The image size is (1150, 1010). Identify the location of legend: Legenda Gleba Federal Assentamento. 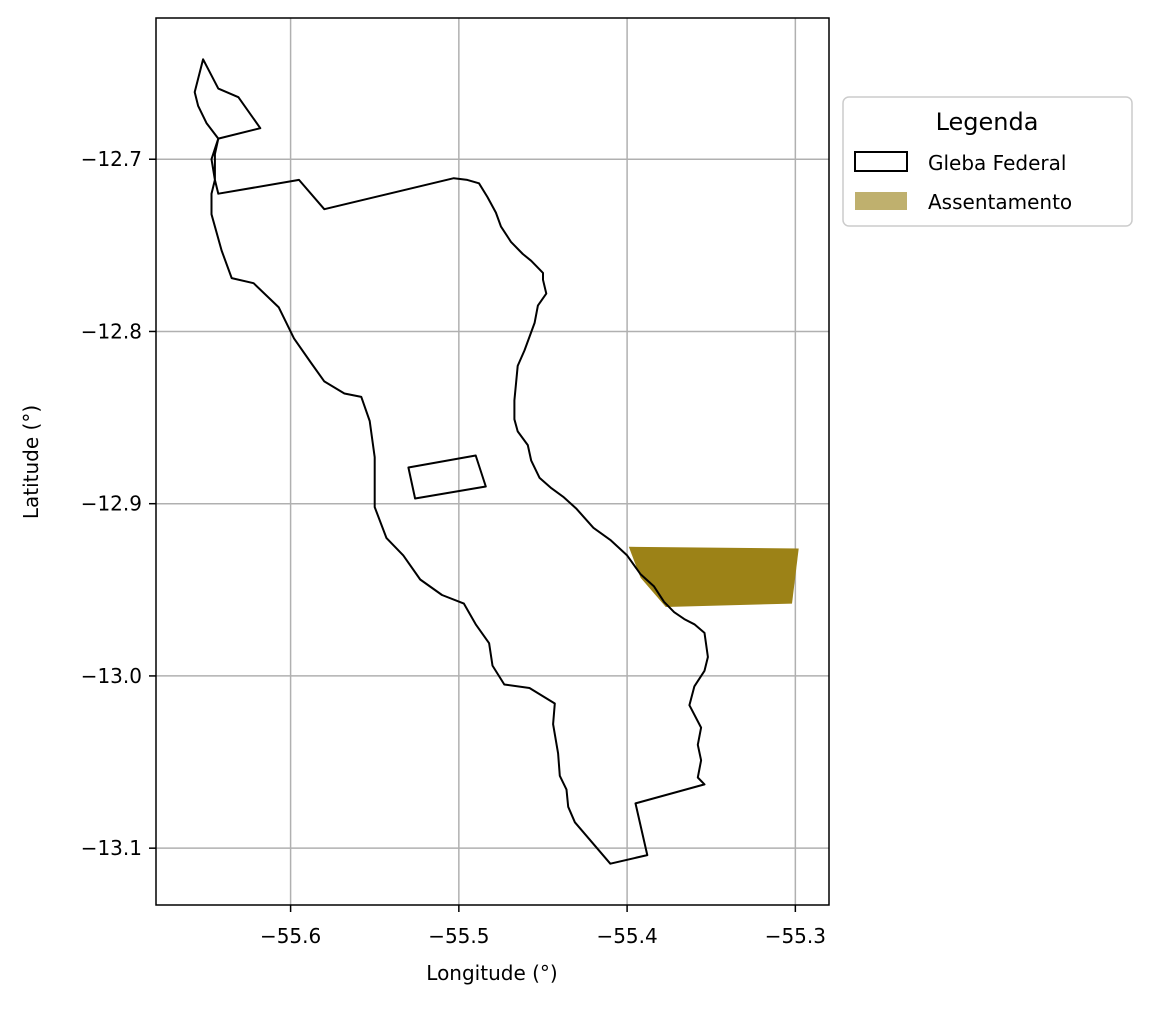
(987, 161).